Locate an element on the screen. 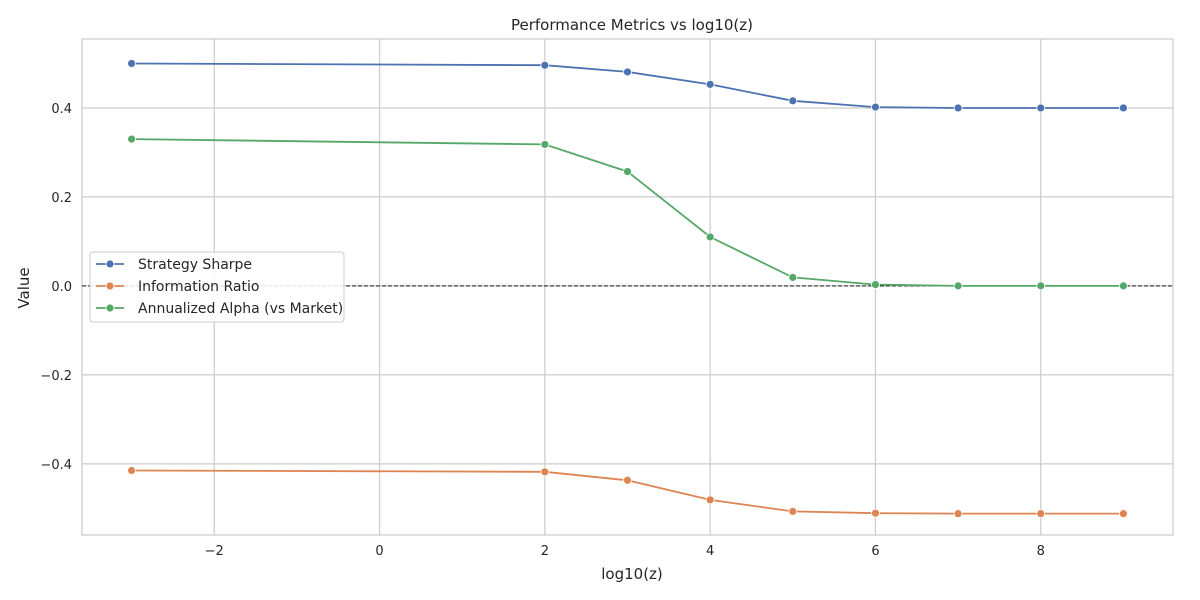 This screenshot has width=1200, height=600. x-tick-label: 0 is located at coordinates (379, 551).